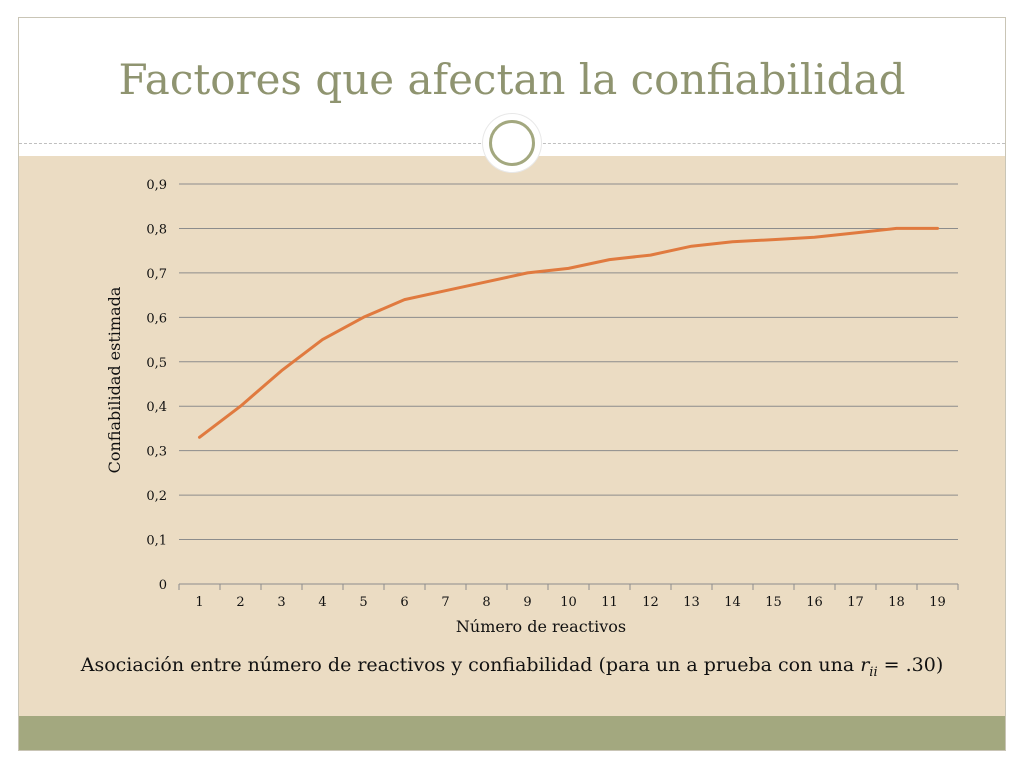 This screenshot has width=1024, height=768. I want to click on x-tick-label: 11, so click(609, 602).